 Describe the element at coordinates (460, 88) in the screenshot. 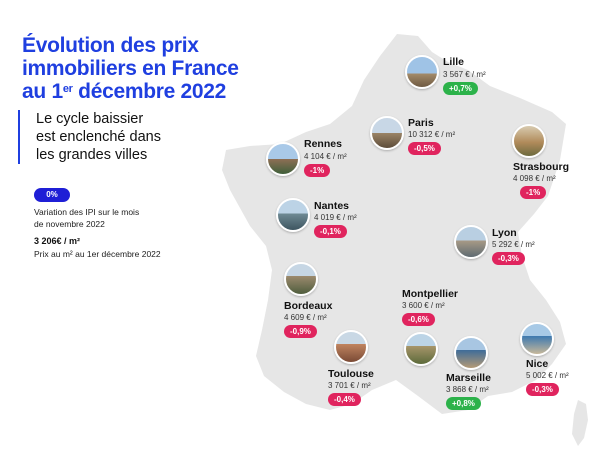

I see `city-change-badge: +0,7%` at that location.